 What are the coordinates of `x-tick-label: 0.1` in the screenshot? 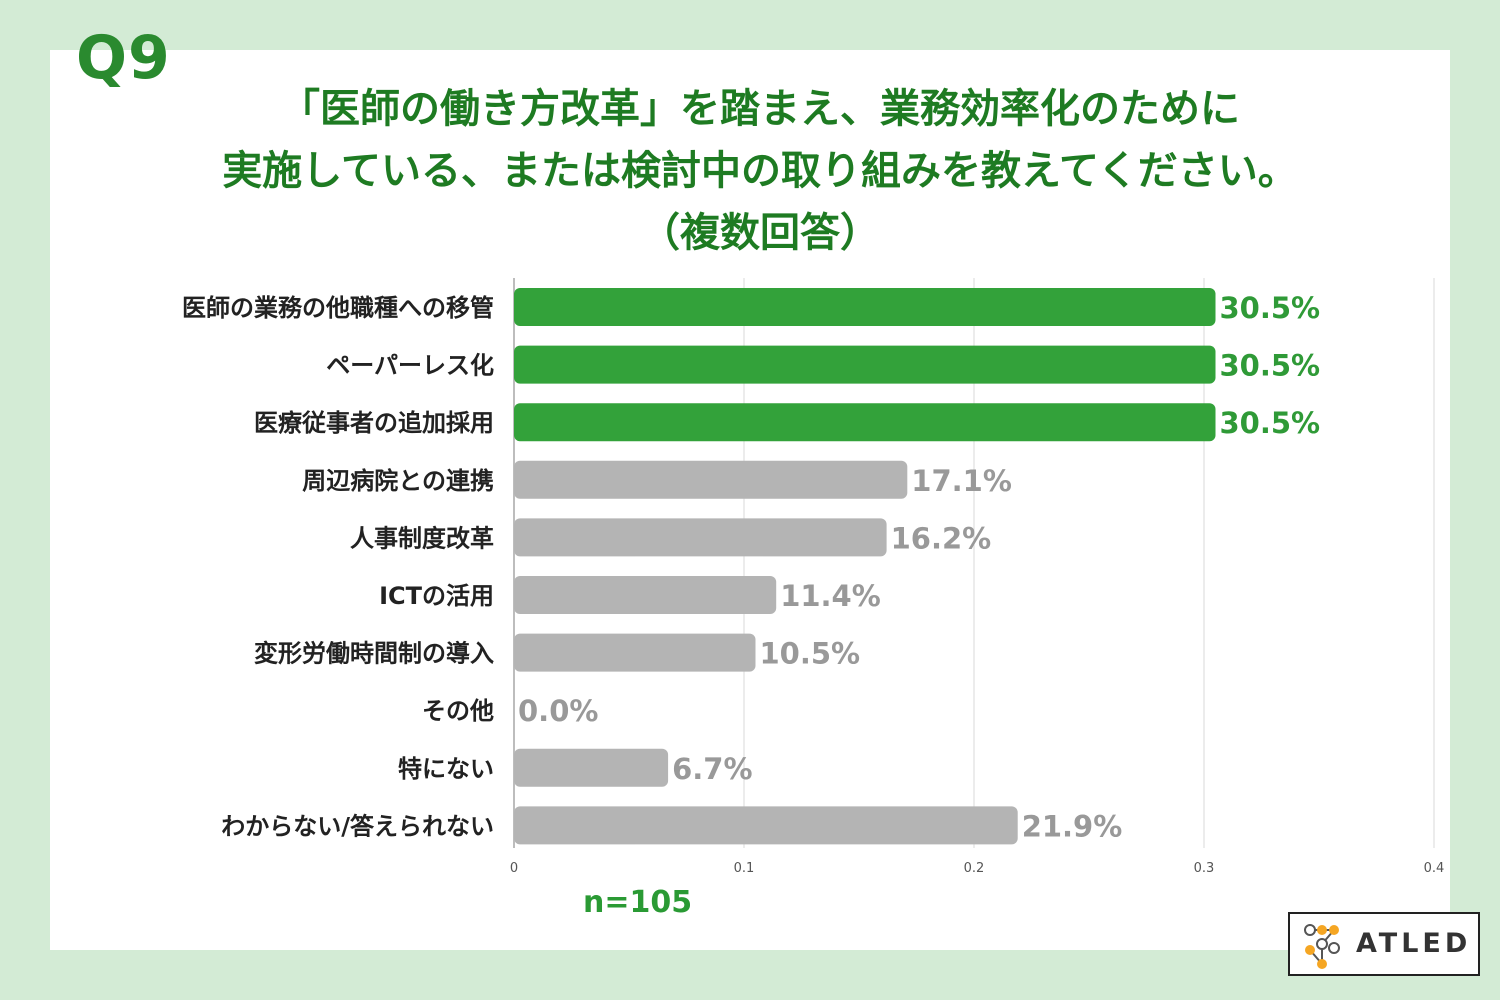 It's located at (744, 868).